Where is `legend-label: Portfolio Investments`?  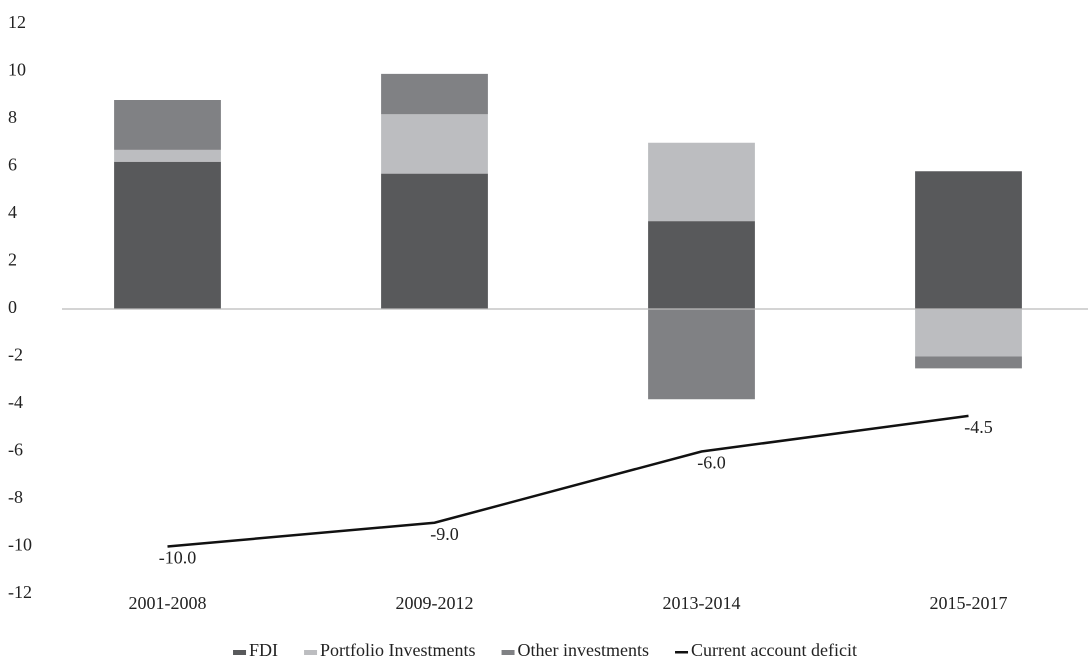 legend-label: Portfolio Investments is located at coordinates (398, 650).